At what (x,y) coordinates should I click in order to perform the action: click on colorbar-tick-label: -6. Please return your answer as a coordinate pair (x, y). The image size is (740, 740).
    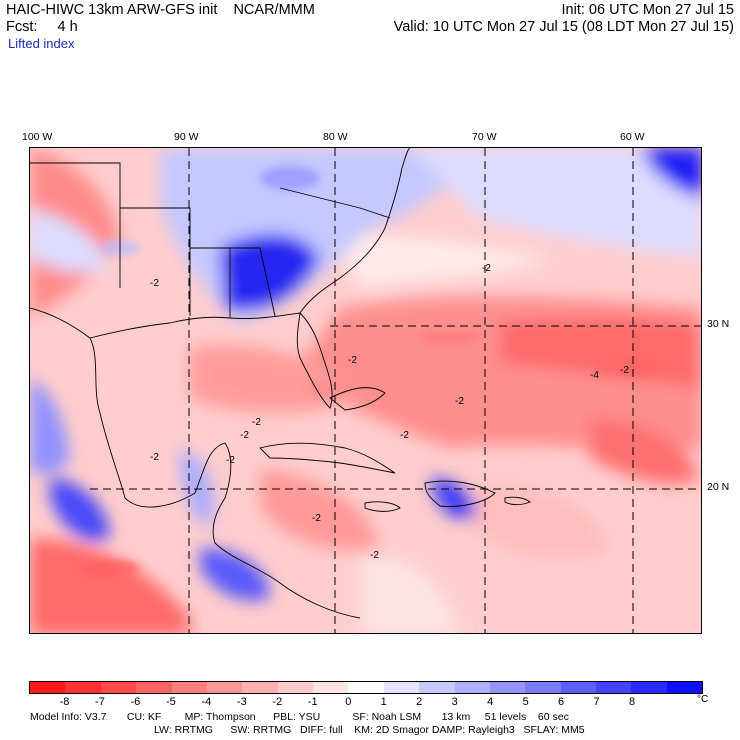
    Looking at the image, I should click on (135, 702).